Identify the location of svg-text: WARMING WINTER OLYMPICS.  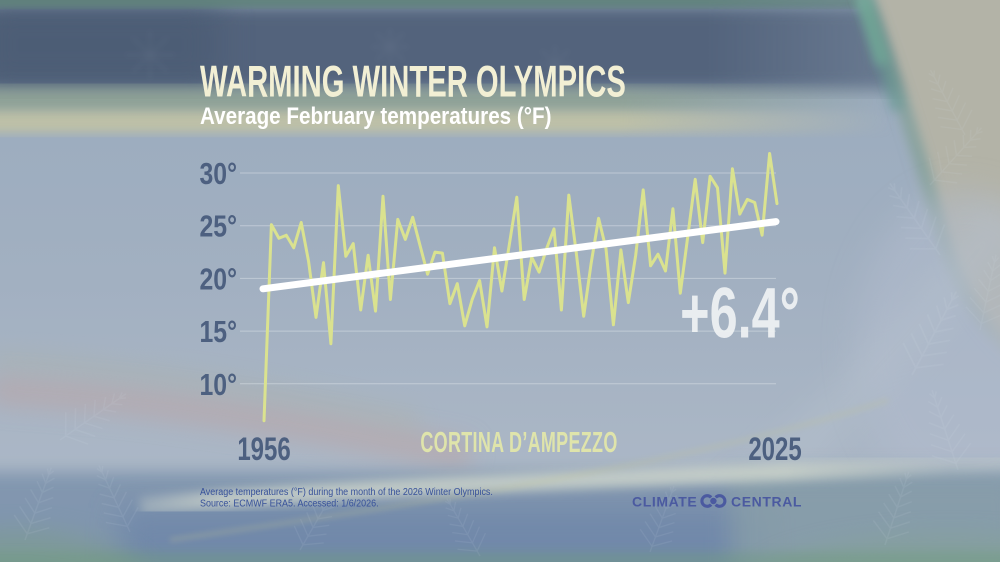
(413, 81).